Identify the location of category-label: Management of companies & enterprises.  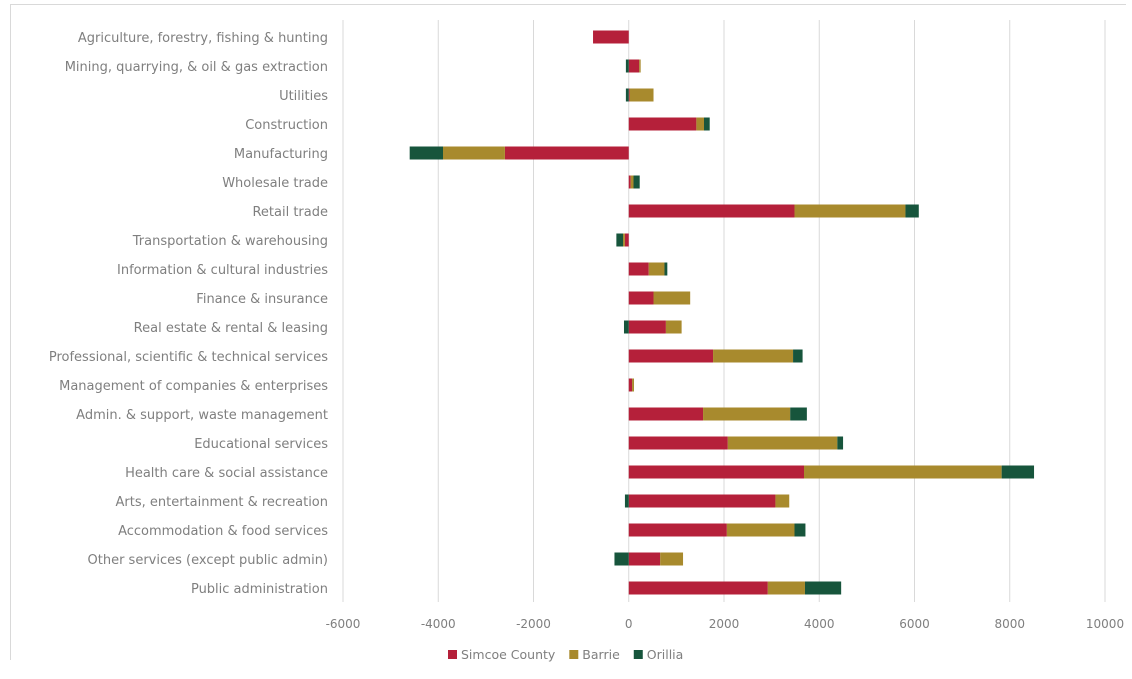
(193, 386).